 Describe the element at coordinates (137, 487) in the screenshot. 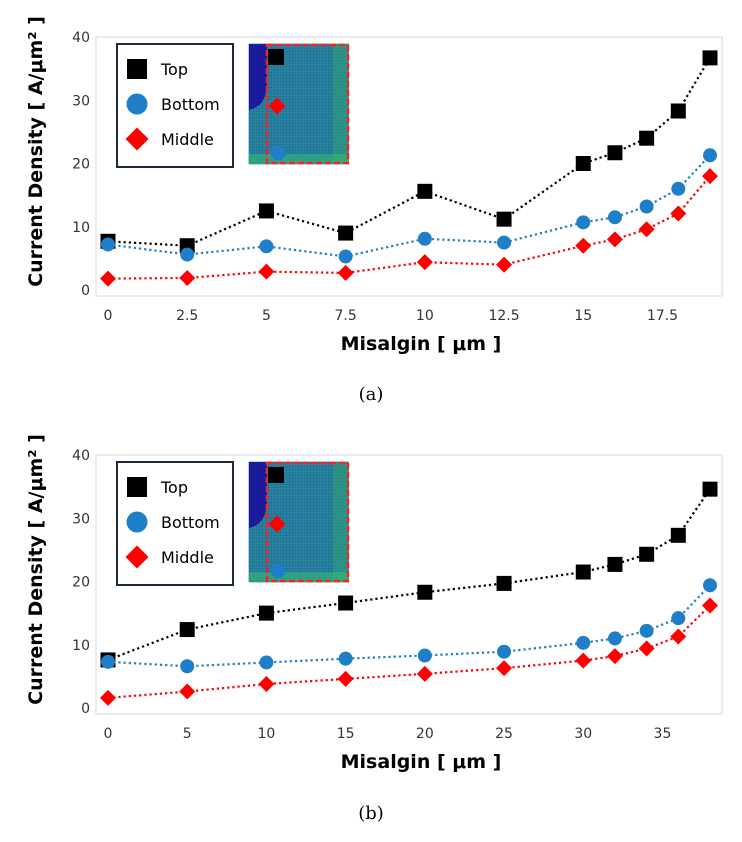

I see `legend-marker-top` at that location.